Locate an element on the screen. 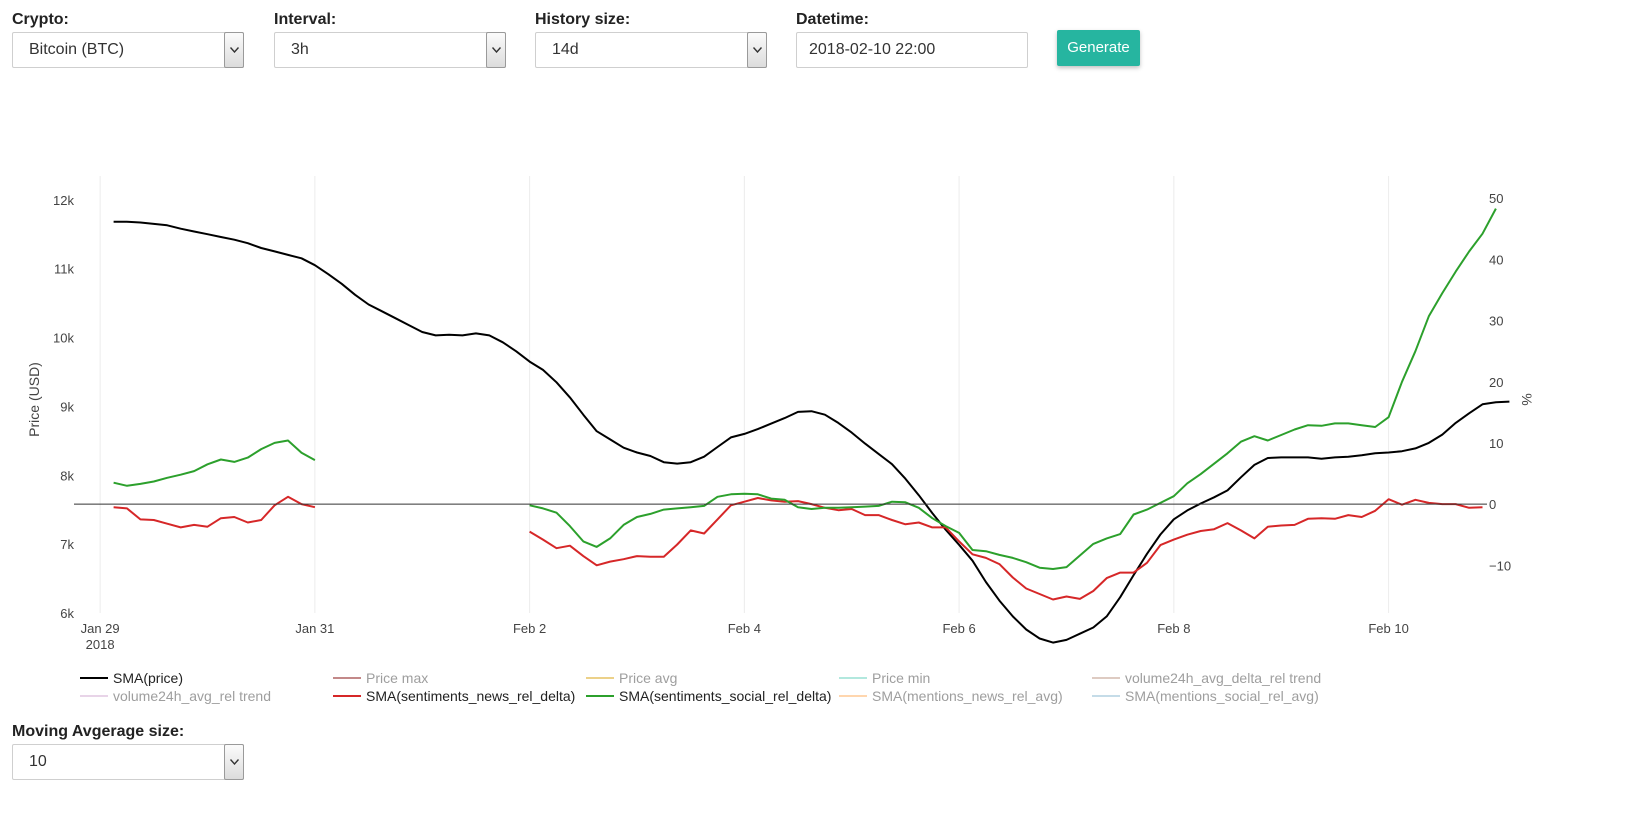  x-tick-label: Feb 2 is located at coordinates (529, 628).